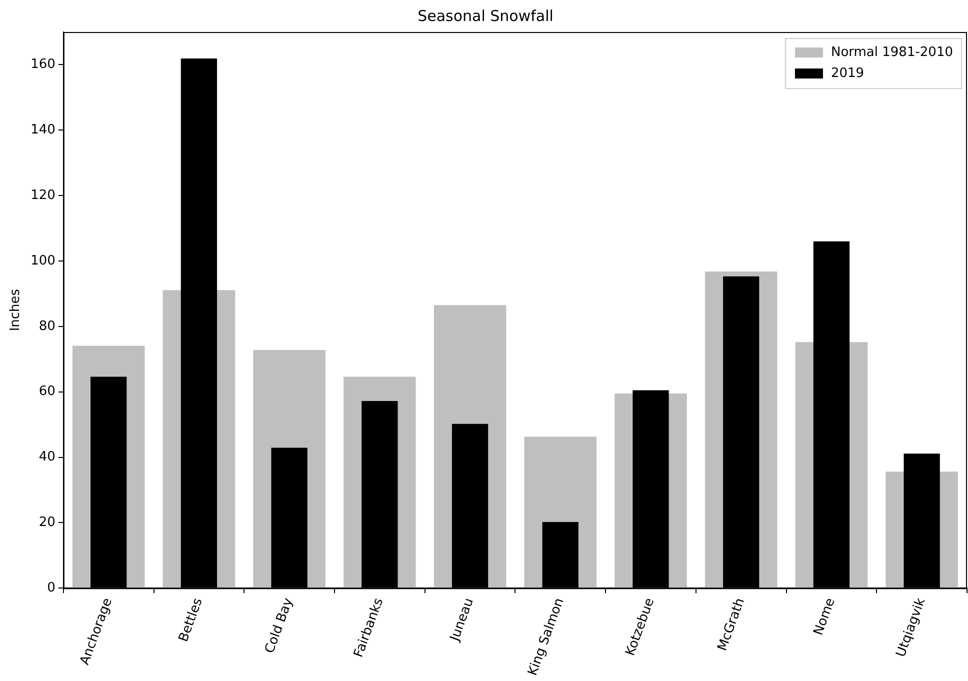 The image size is (968, 681). I want to click on y-tick-label: 140, so click(43, 130).